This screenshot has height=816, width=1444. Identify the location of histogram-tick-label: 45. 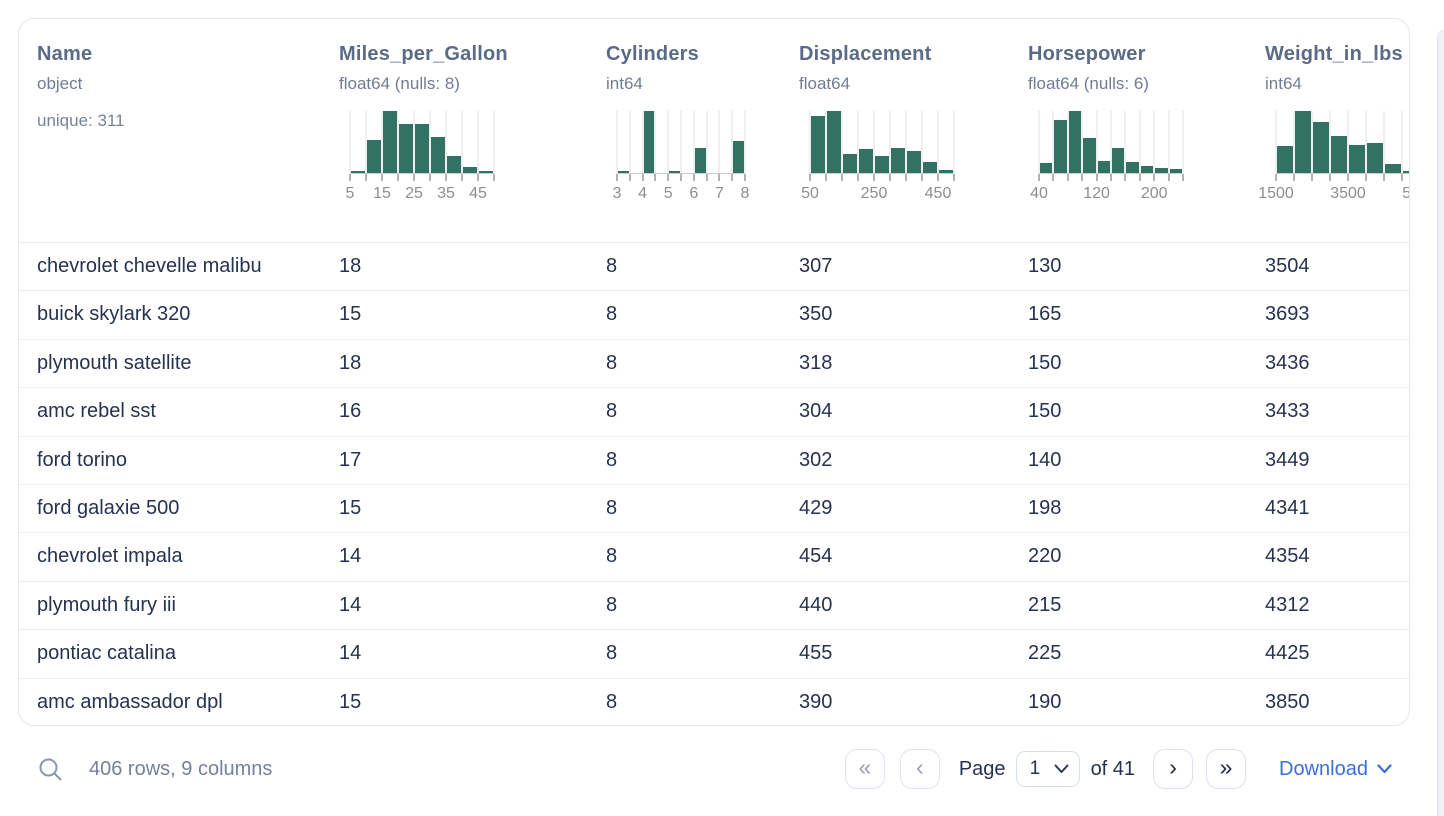
(478, 193).